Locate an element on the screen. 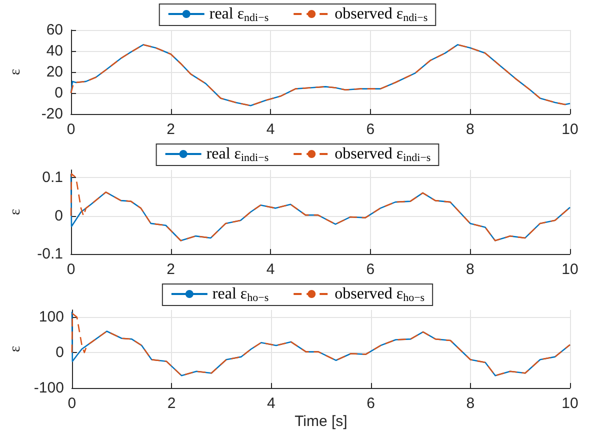 The height and width of the screenshot is (436, 595). y-tick-label: 100 is located at coordinates (51, 317).